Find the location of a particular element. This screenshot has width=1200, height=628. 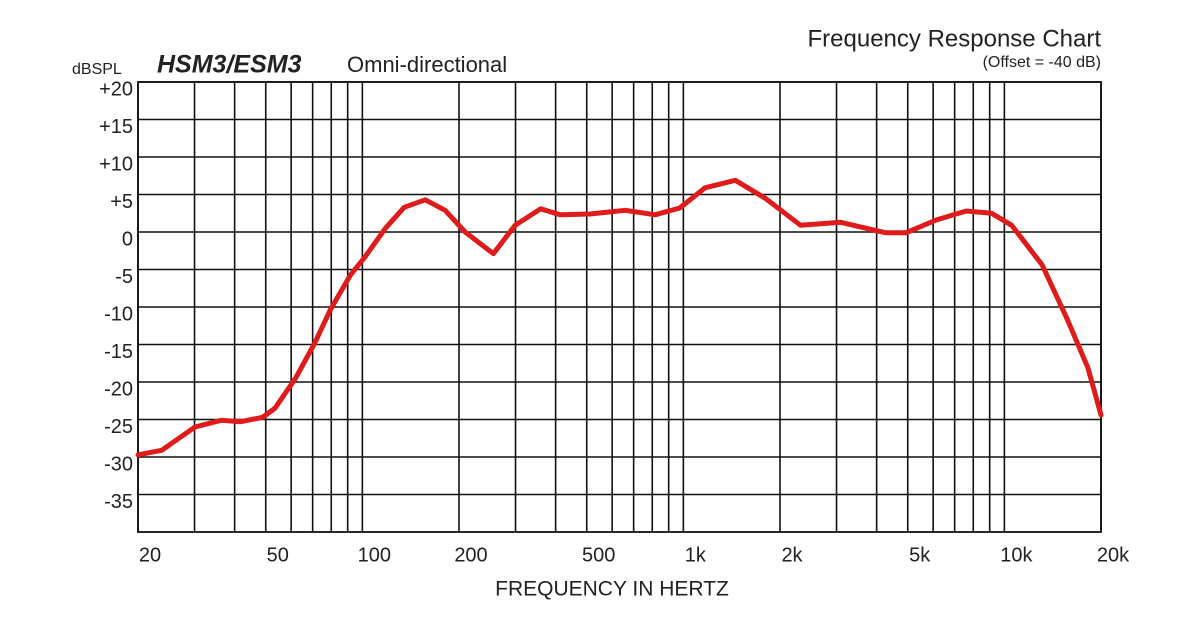

y-tick-label: -10 is located at coordinates (118, 314).